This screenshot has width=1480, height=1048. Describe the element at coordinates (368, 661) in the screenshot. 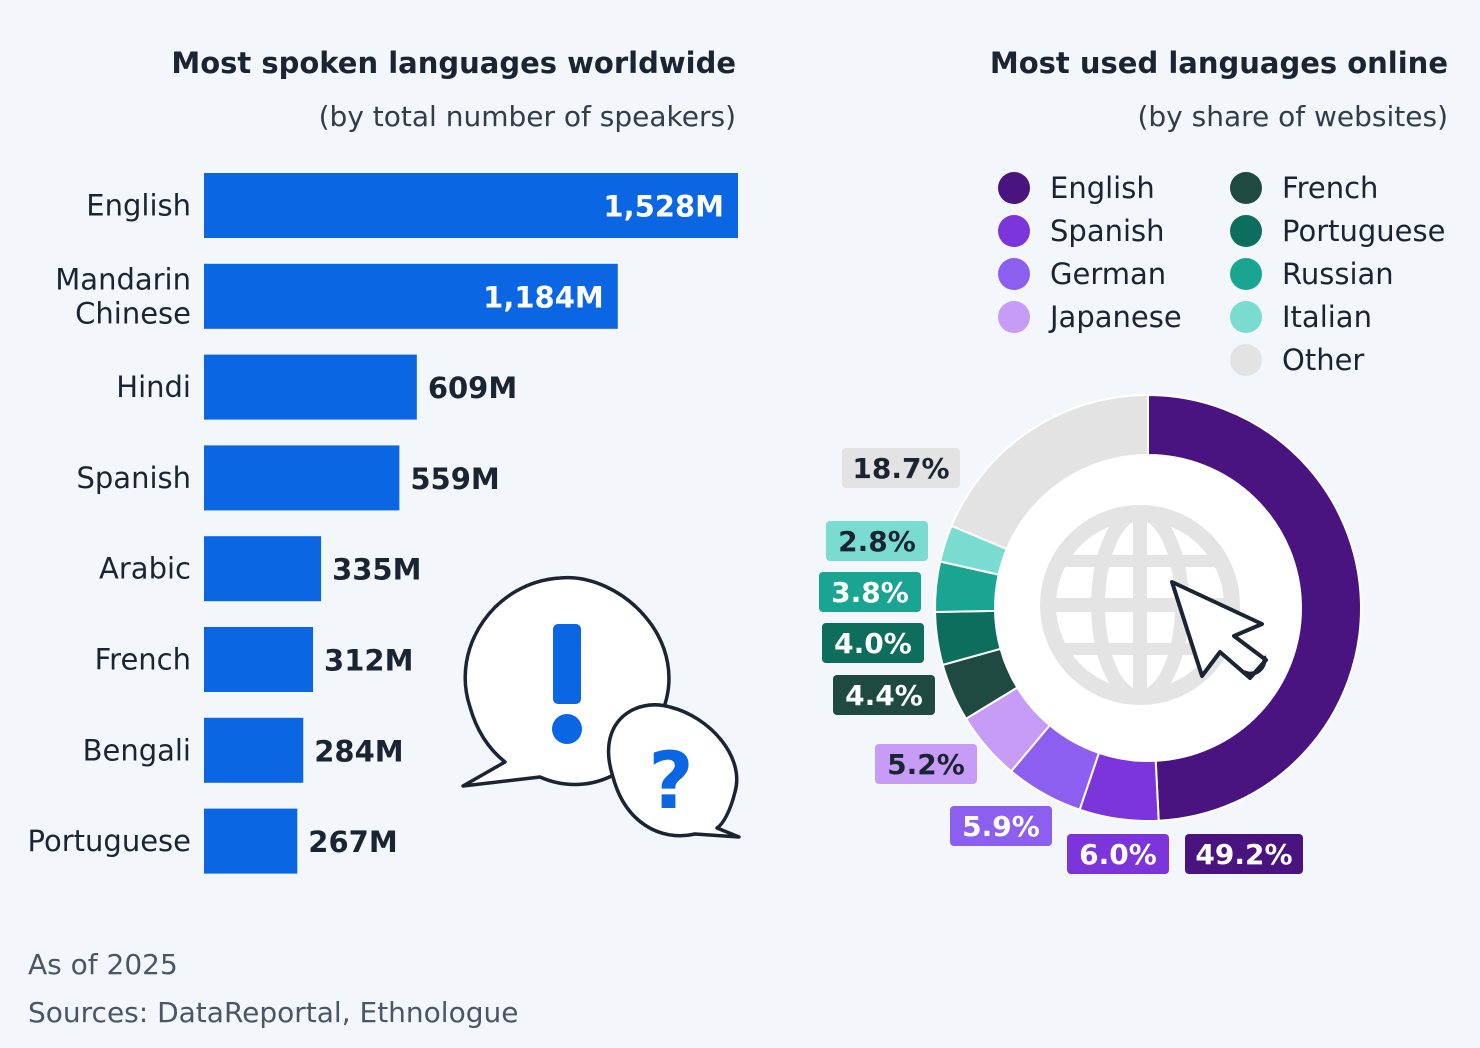

I see `value-label-french: 312M` at that location.